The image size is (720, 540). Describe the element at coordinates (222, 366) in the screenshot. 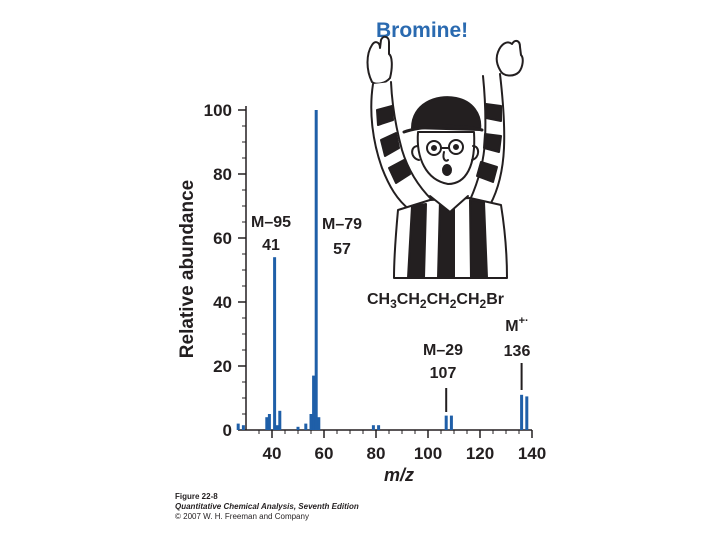

I see `y-tick-label: 20` at that location.